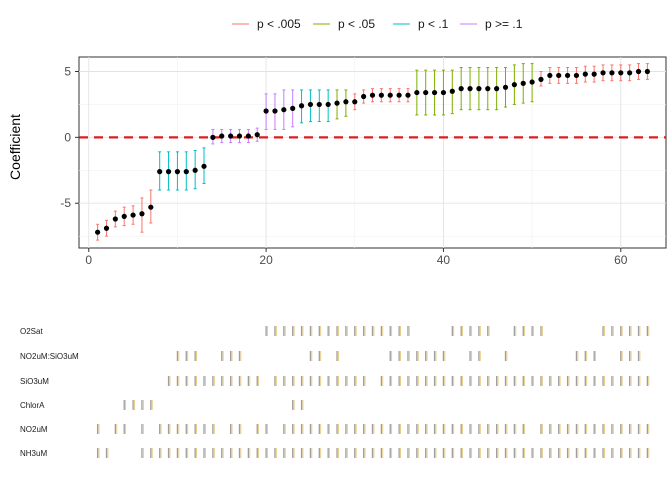 The height and width of the screenshot is (485, 672). What do you see at coordinates (433, 24) in the screenshot?
I see `legend-label: p < .1` at bounding box center [433, 24].